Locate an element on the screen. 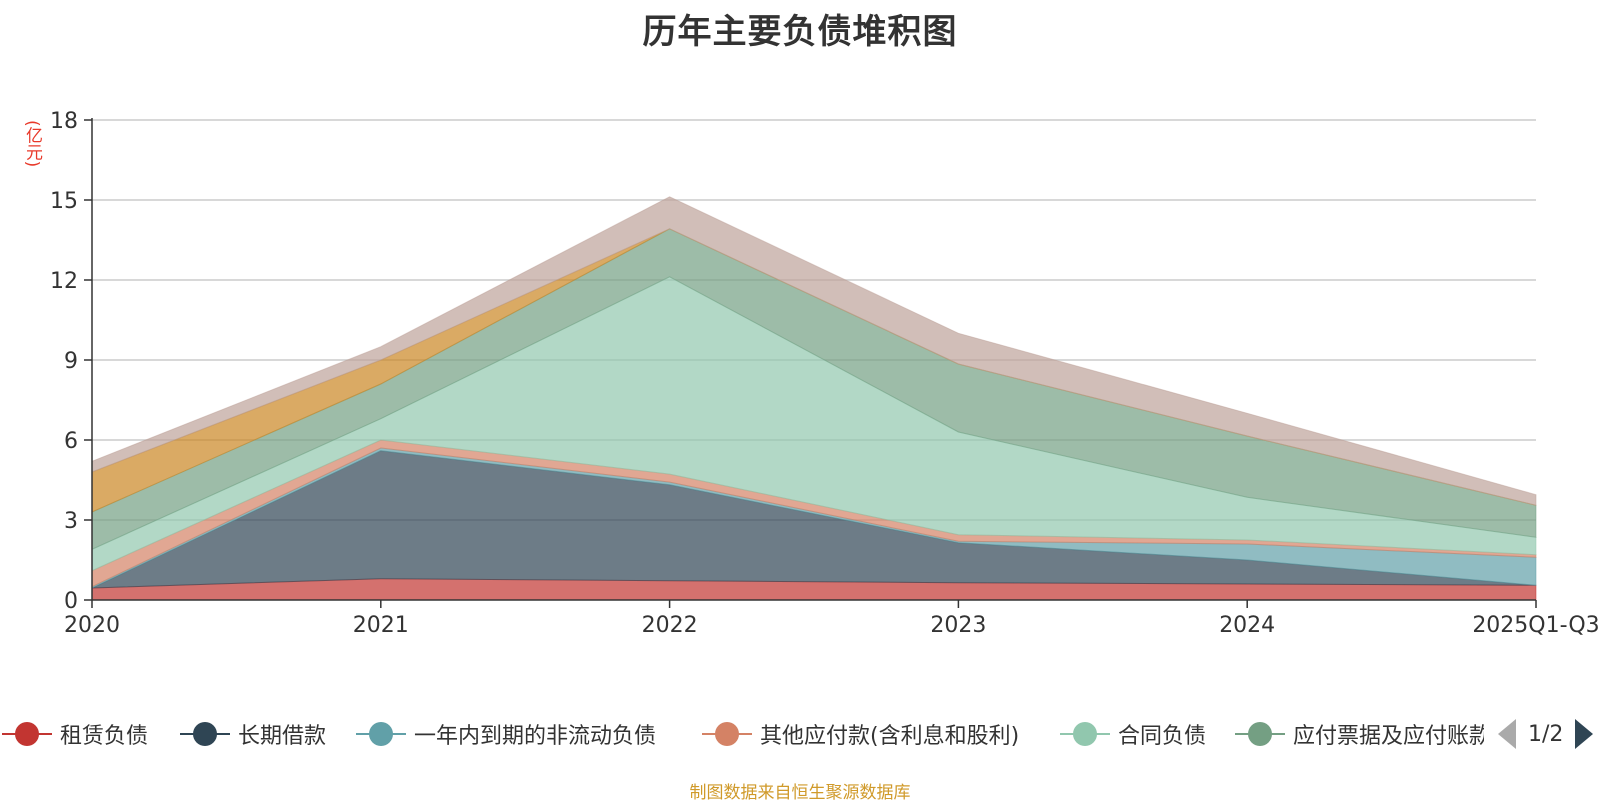  legend-item-5: 应付票据及应付账款 is located at coordinates (1358, 734).